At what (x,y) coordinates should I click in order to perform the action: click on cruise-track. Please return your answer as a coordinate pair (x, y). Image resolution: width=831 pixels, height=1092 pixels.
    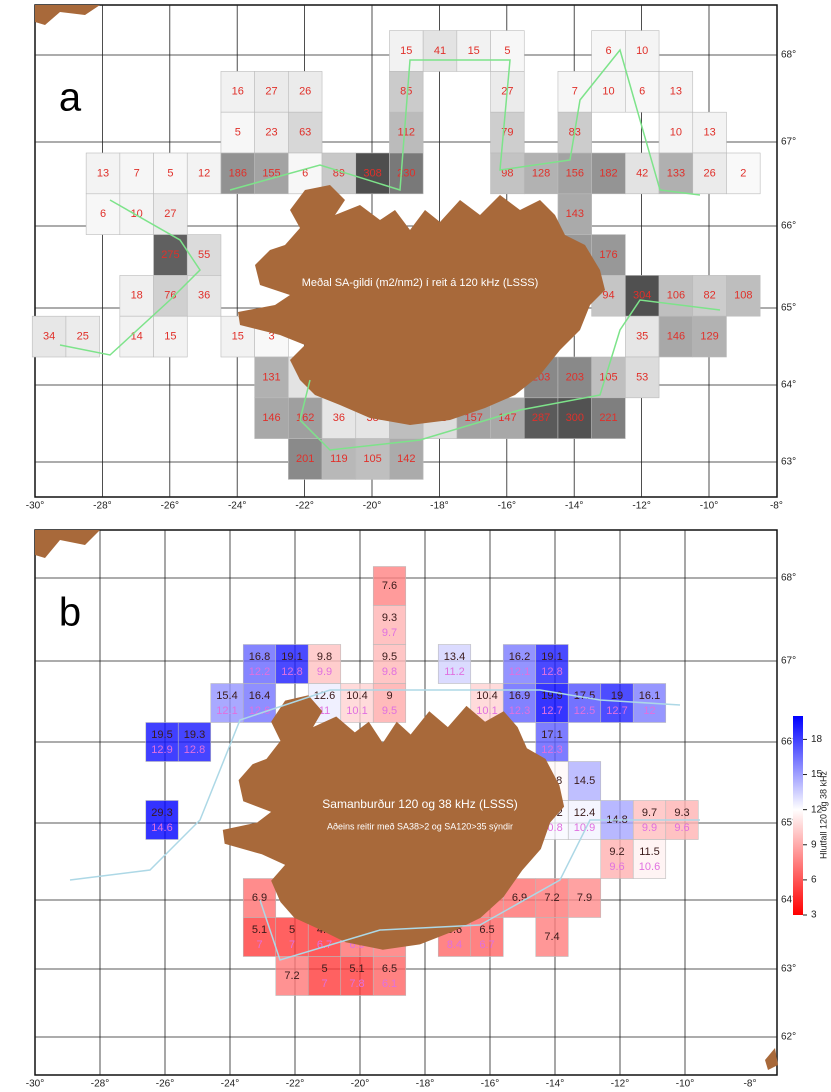
    Looking at the image, I should click on (375, 785).